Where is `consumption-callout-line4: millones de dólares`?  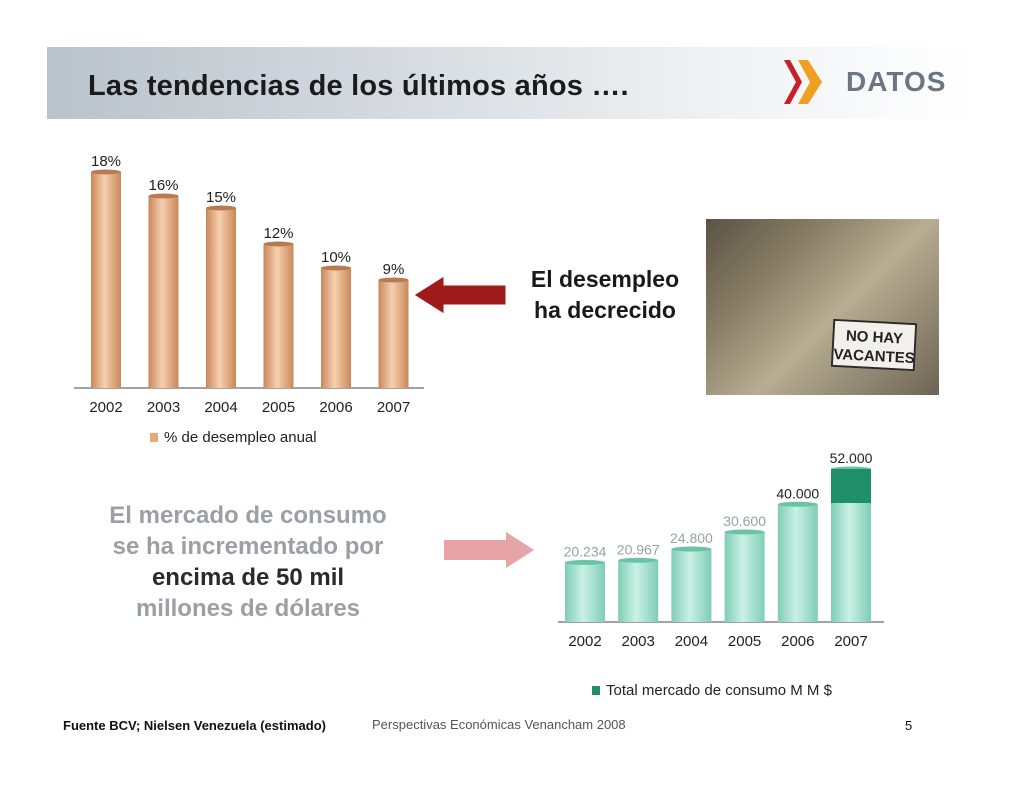 consumption-callout-line4: millones de dólares is located at coordinates (248, 608).